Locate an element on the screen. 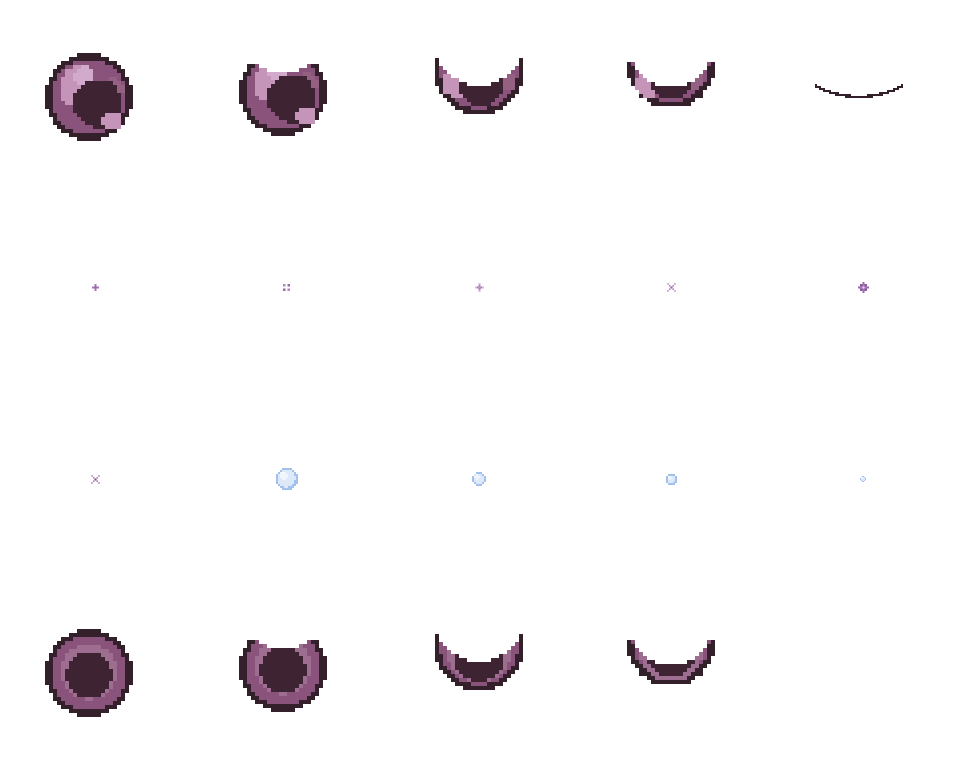 Image resolution: width=960 pixels, height=768 pixels. sparkle-x-fade-icon is located at coordinates (671, 287).